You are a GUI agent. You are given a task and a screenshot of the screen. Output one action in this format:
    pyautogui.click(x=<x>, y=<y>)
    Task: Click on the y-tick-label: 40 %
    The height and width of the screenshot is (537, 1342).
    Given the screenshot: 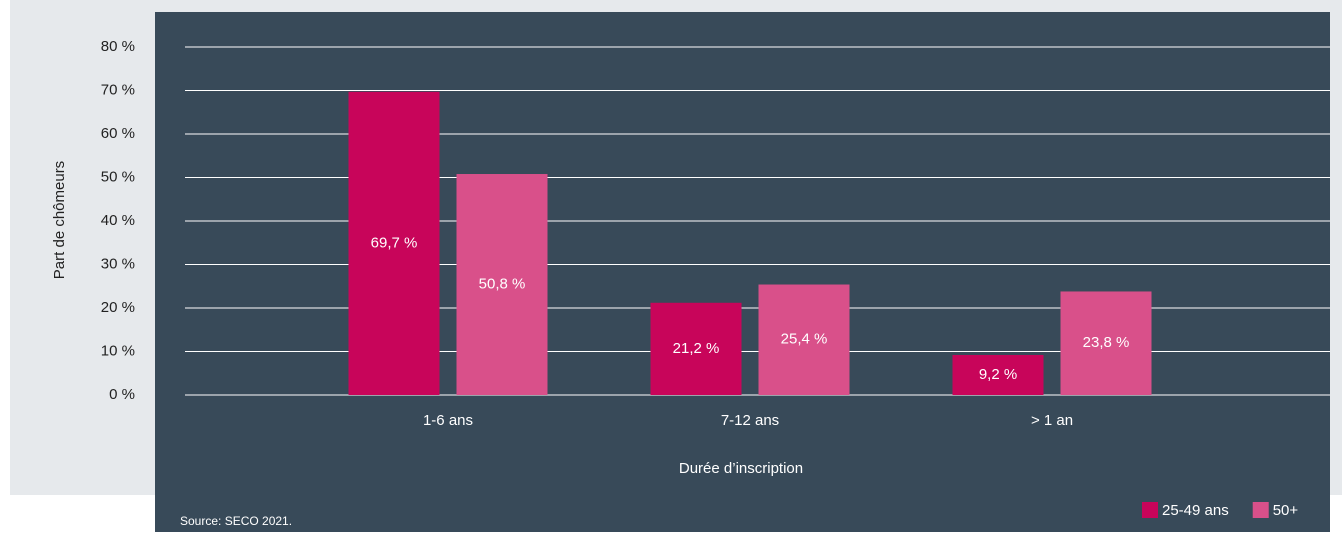 What is the action you would take?
    pyautogui.click(x=118, y=220)
    